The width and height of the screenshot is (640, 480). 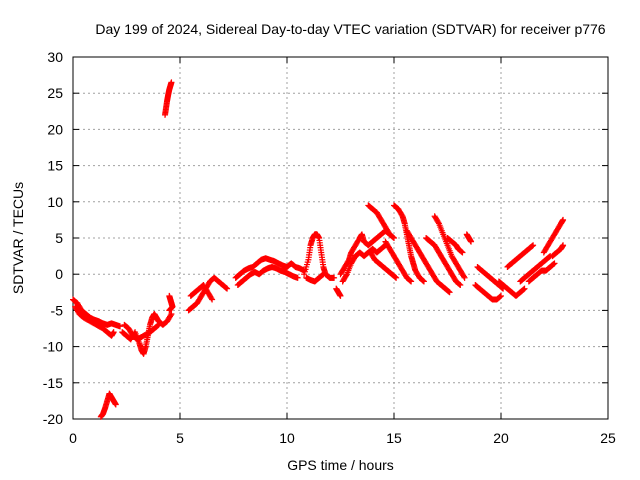 I want to click on series-arc-high, so click(x=168, y=98).